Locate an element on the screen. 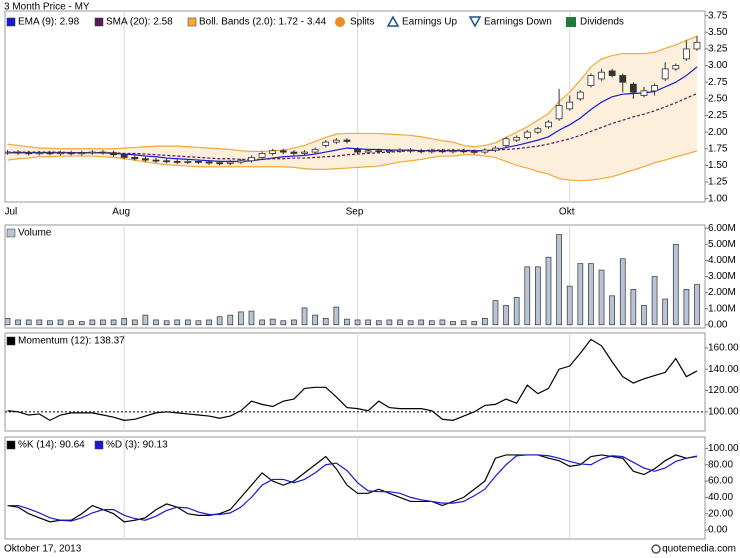 The image size is (740, 558). legend-label: SMA (20): 2.58 is located at coordinates (139, 22).